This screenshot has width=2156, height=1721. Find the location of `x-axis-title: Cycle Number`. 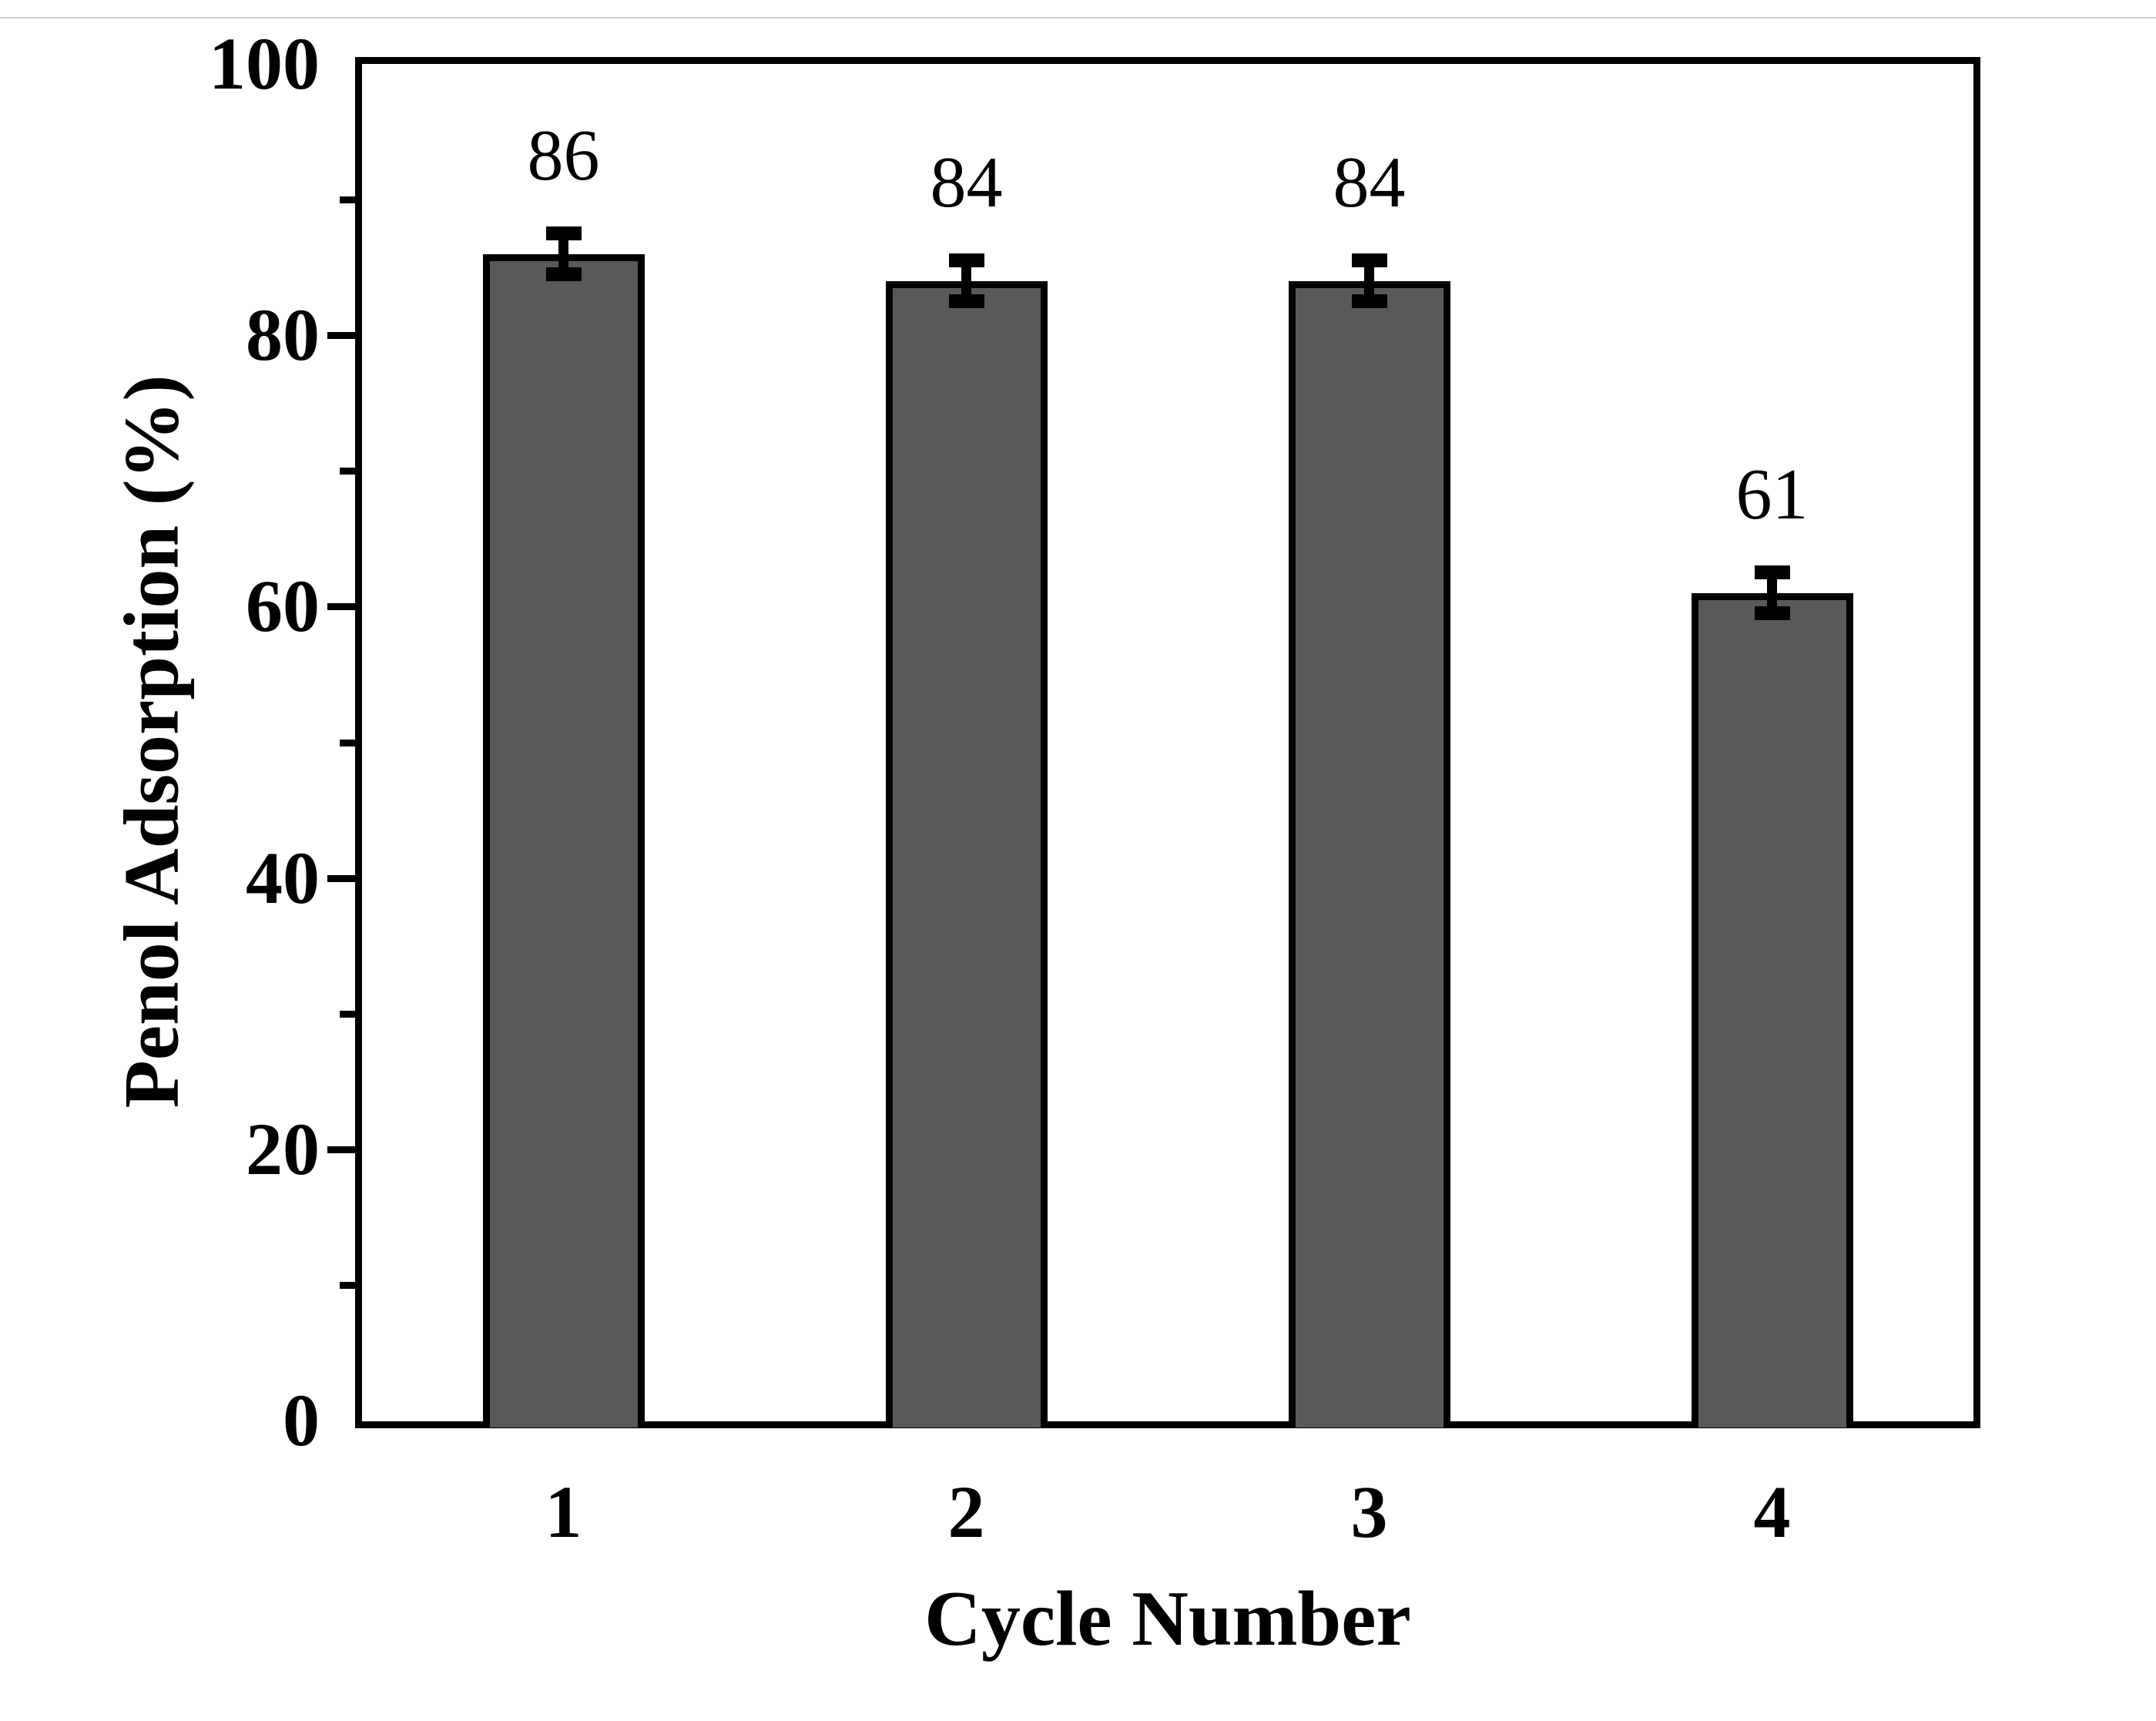

x-axis-title: Cycle Number is located at coordinates (1167, 1618).